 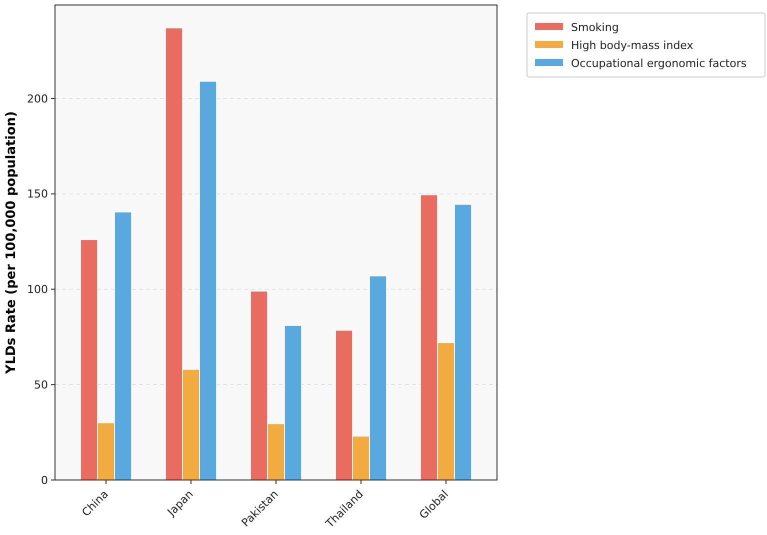 I want to click on y-tick-label: 50, so click(x=41, y=385).